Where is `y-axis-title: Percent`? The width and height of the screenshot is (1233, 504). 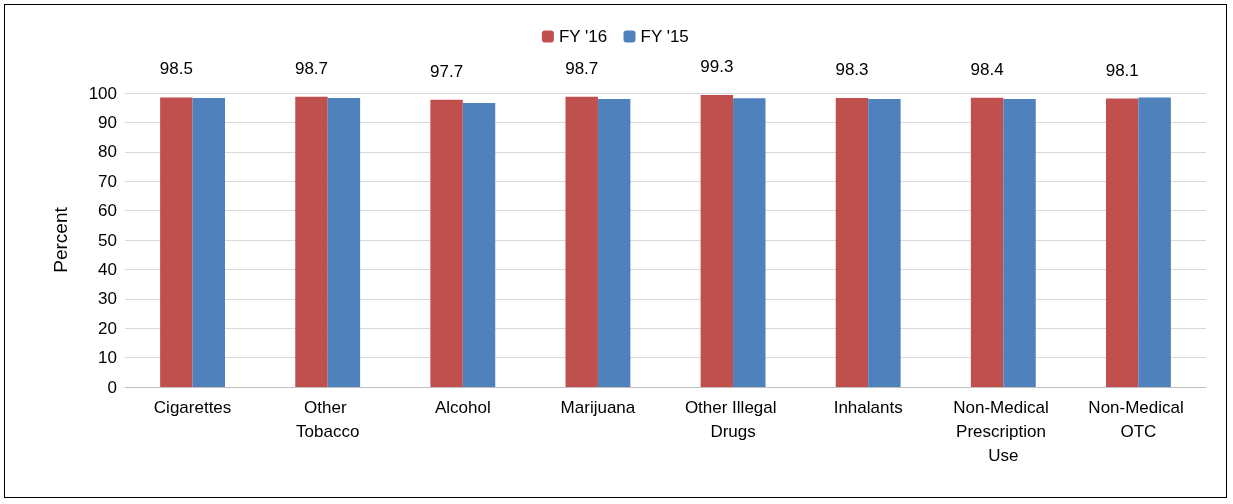
y-axis-title: Percent is located at coordinates (60, 239).